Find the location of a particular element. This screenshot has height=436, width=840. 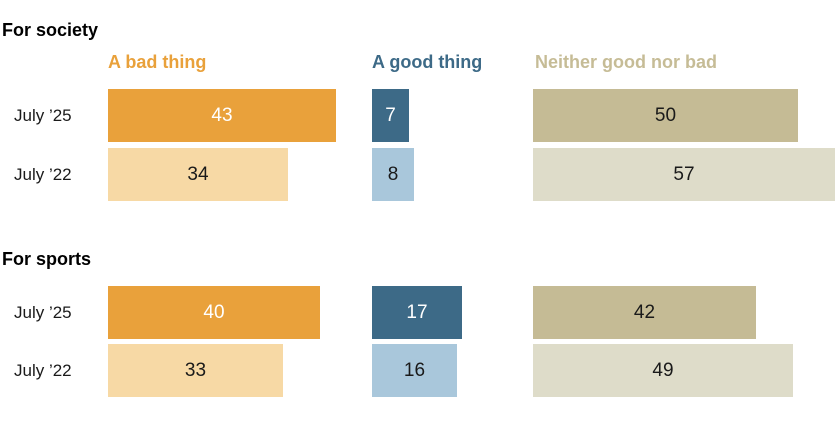

bar-value-label: 7 is located at coordinates (390, 115).